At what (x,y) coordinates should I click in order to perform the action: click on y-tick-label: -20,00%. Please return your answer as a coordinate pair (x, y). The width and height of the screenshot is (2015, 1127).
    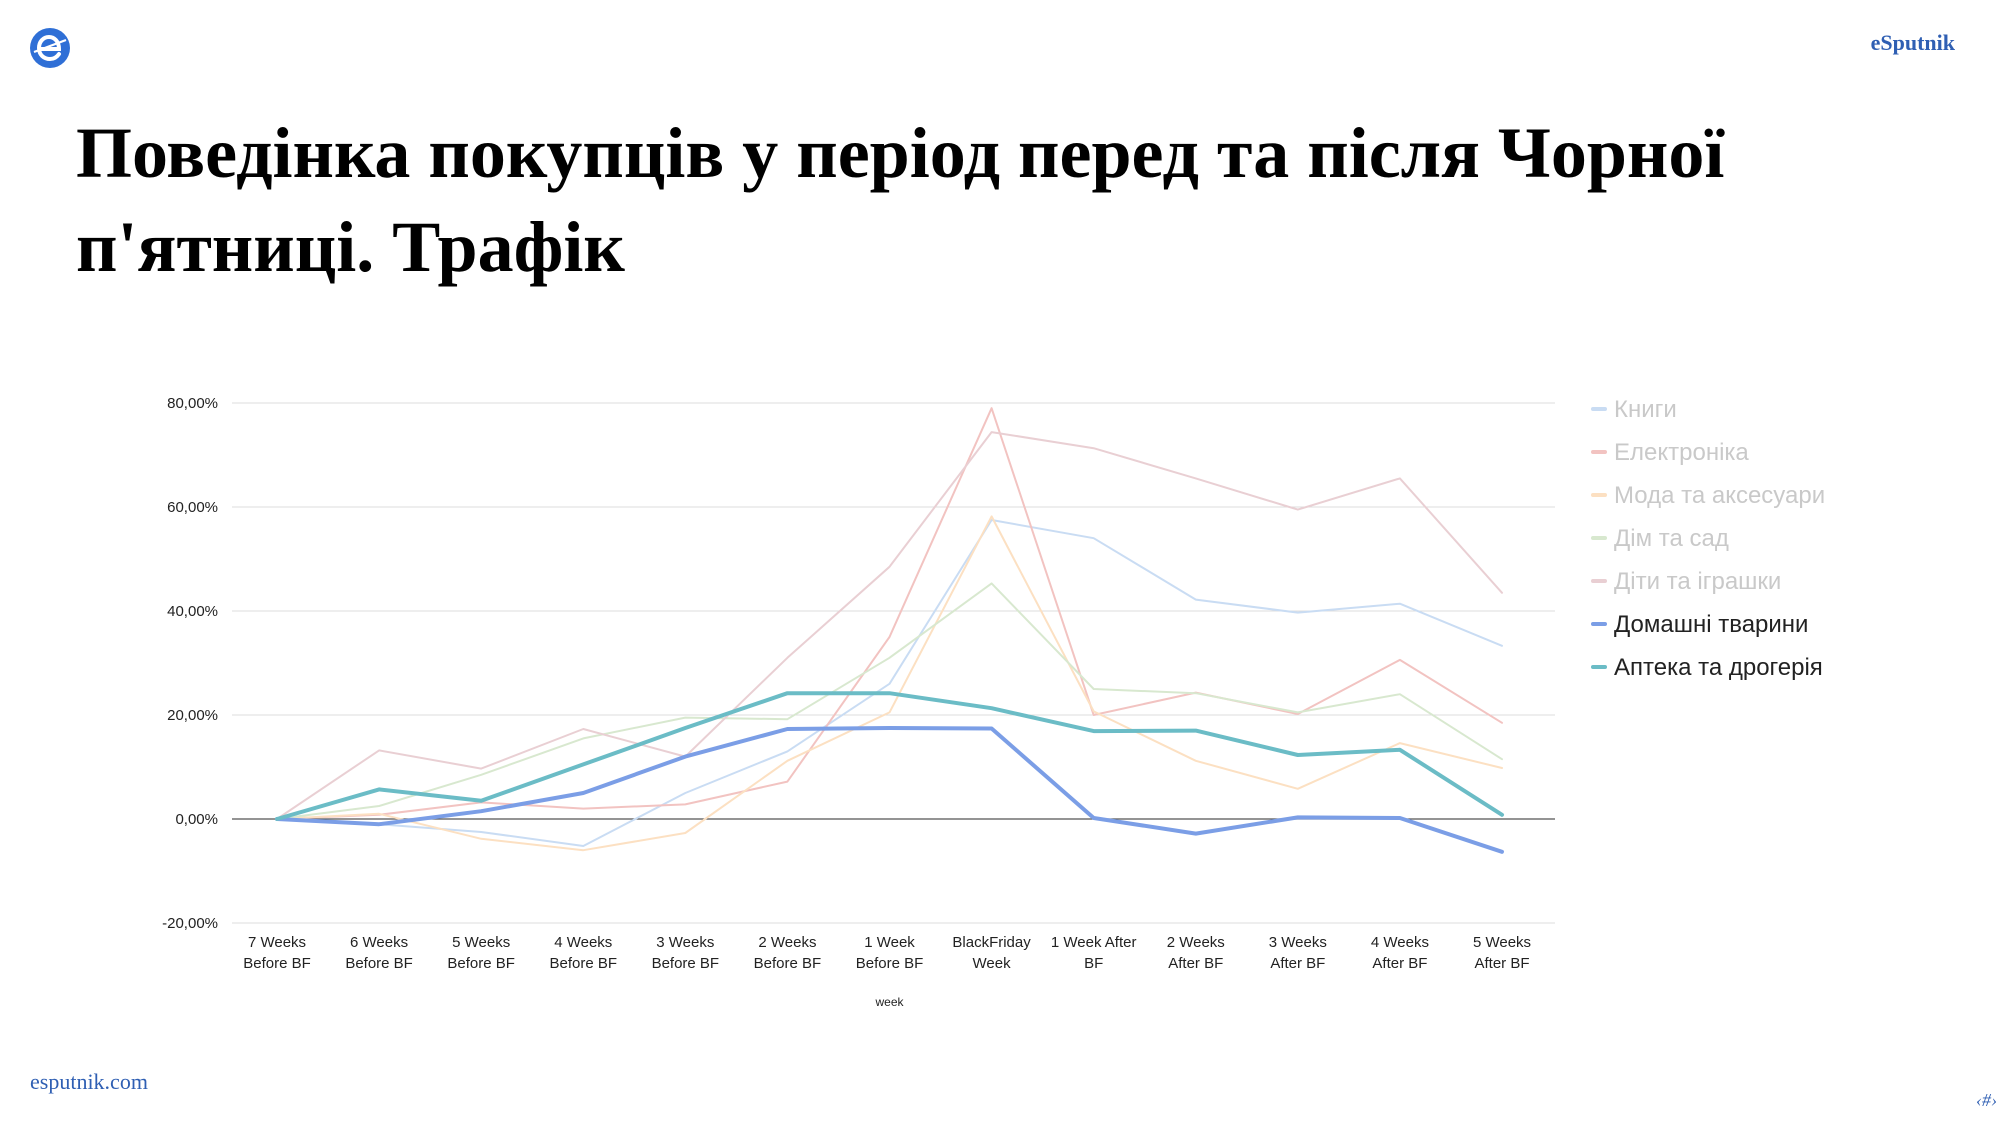
    Looking at the image, I should click on (190, 923).